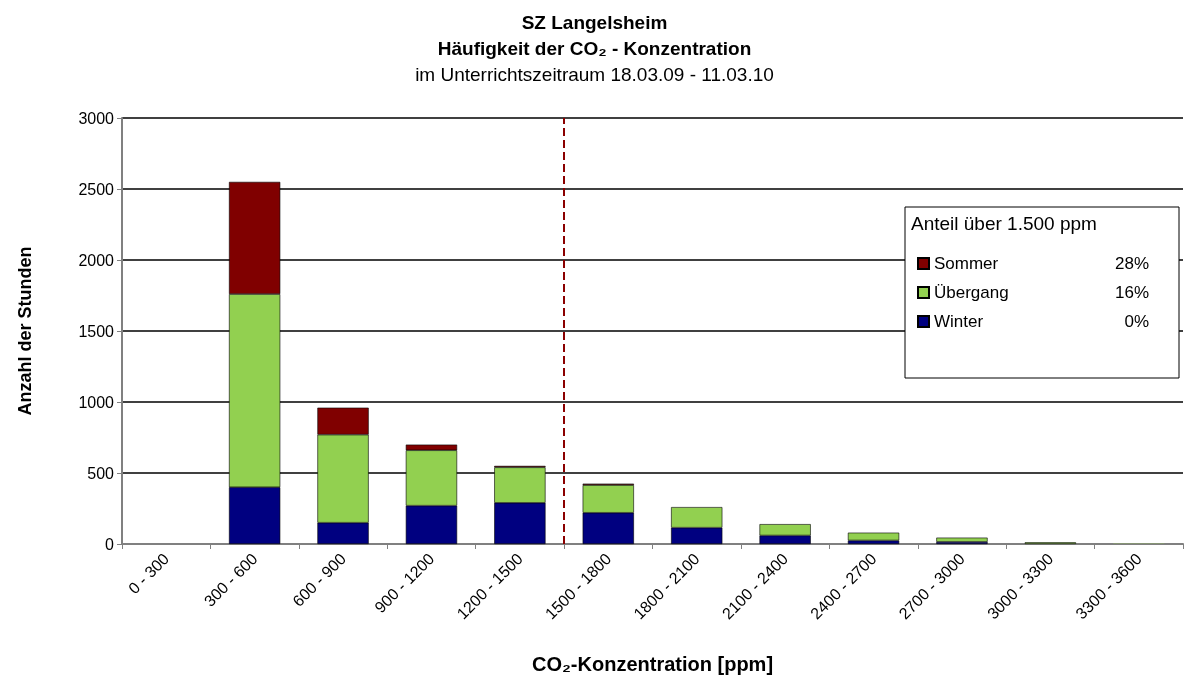 The image size is (1189, 689). What do you see at coordinates (1131, 292) in the screenshot?
I see `annotation: 16%` at bounding box center [1131, 292].